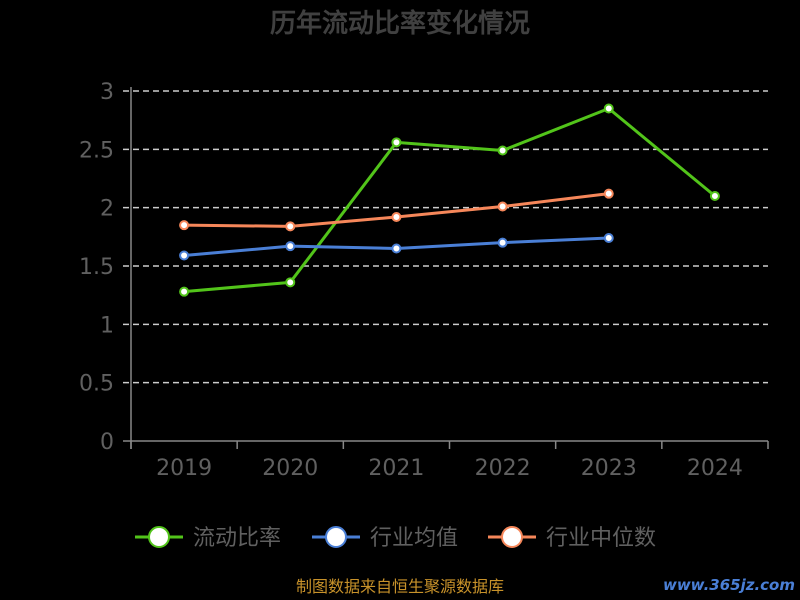  I want to click on legend-item: 行业均值, so click(385, 538).